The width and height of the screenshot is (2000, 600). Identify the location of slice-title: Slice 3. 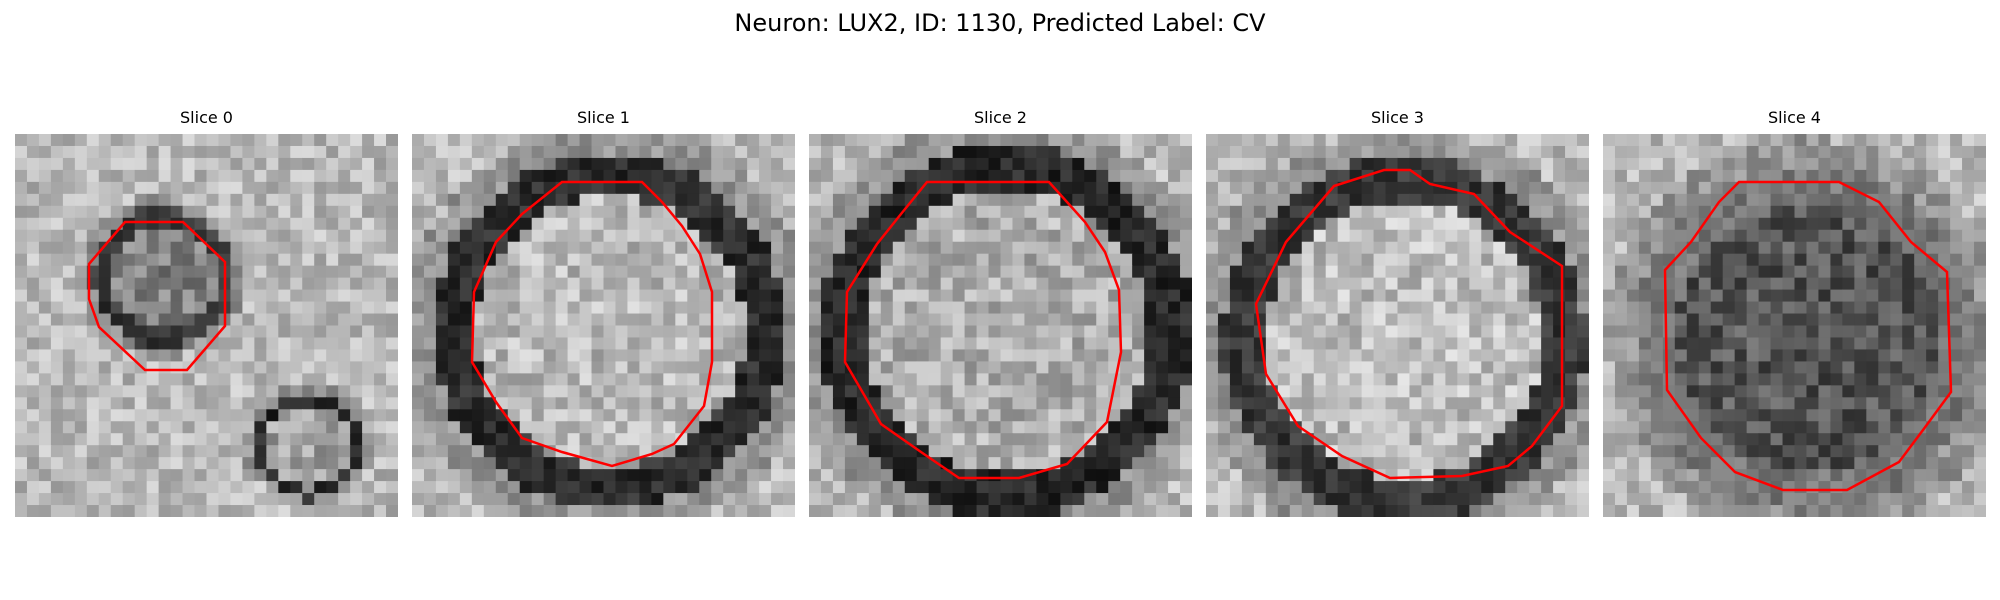
(1397, 117).